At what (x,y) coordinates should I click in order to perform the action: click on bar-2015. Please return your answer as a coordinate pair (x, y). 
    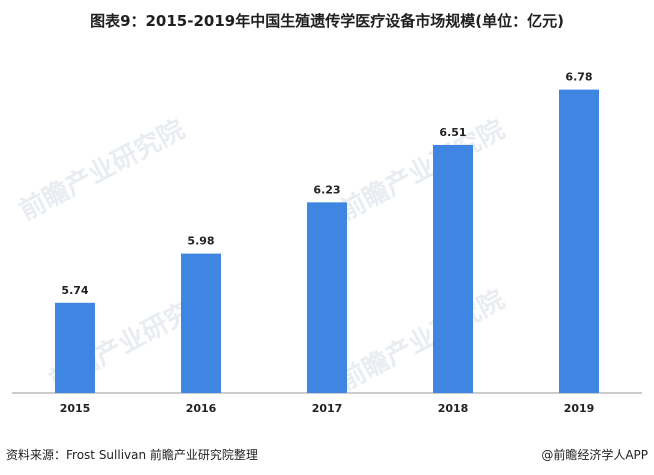
    Looking at the image, I should click on (75, 347).